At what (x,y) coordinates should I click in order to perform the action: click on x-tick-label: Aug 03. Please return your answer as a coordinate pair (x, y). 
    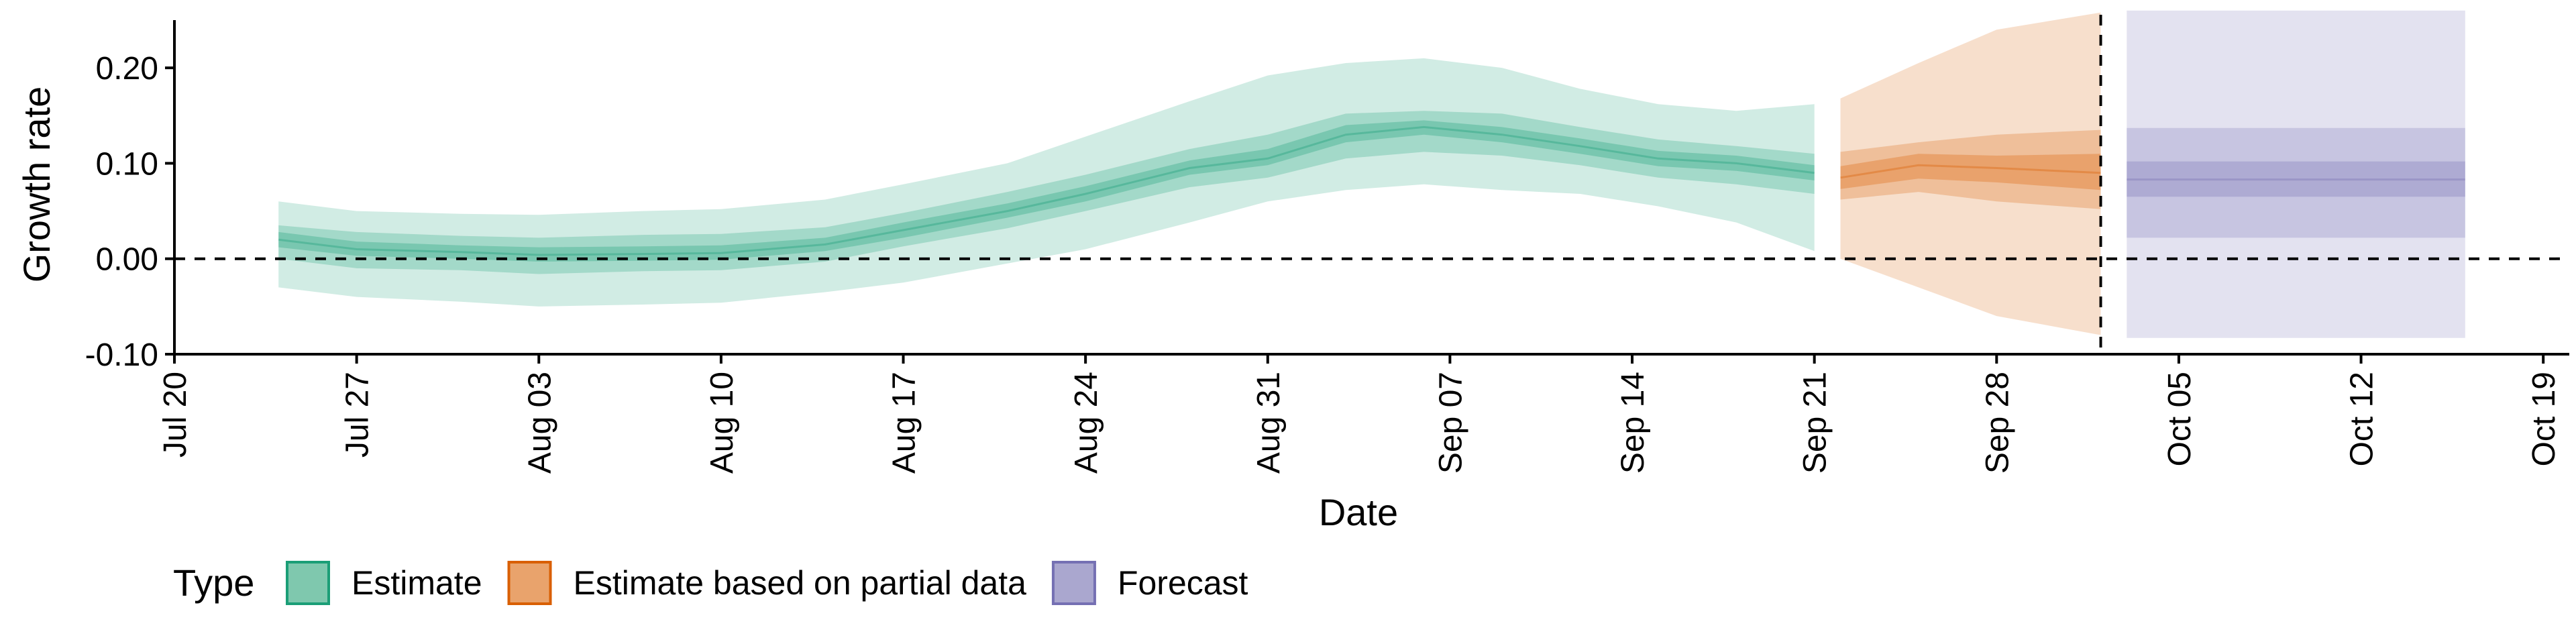
    Looking at the image, I should click on (539, 423).